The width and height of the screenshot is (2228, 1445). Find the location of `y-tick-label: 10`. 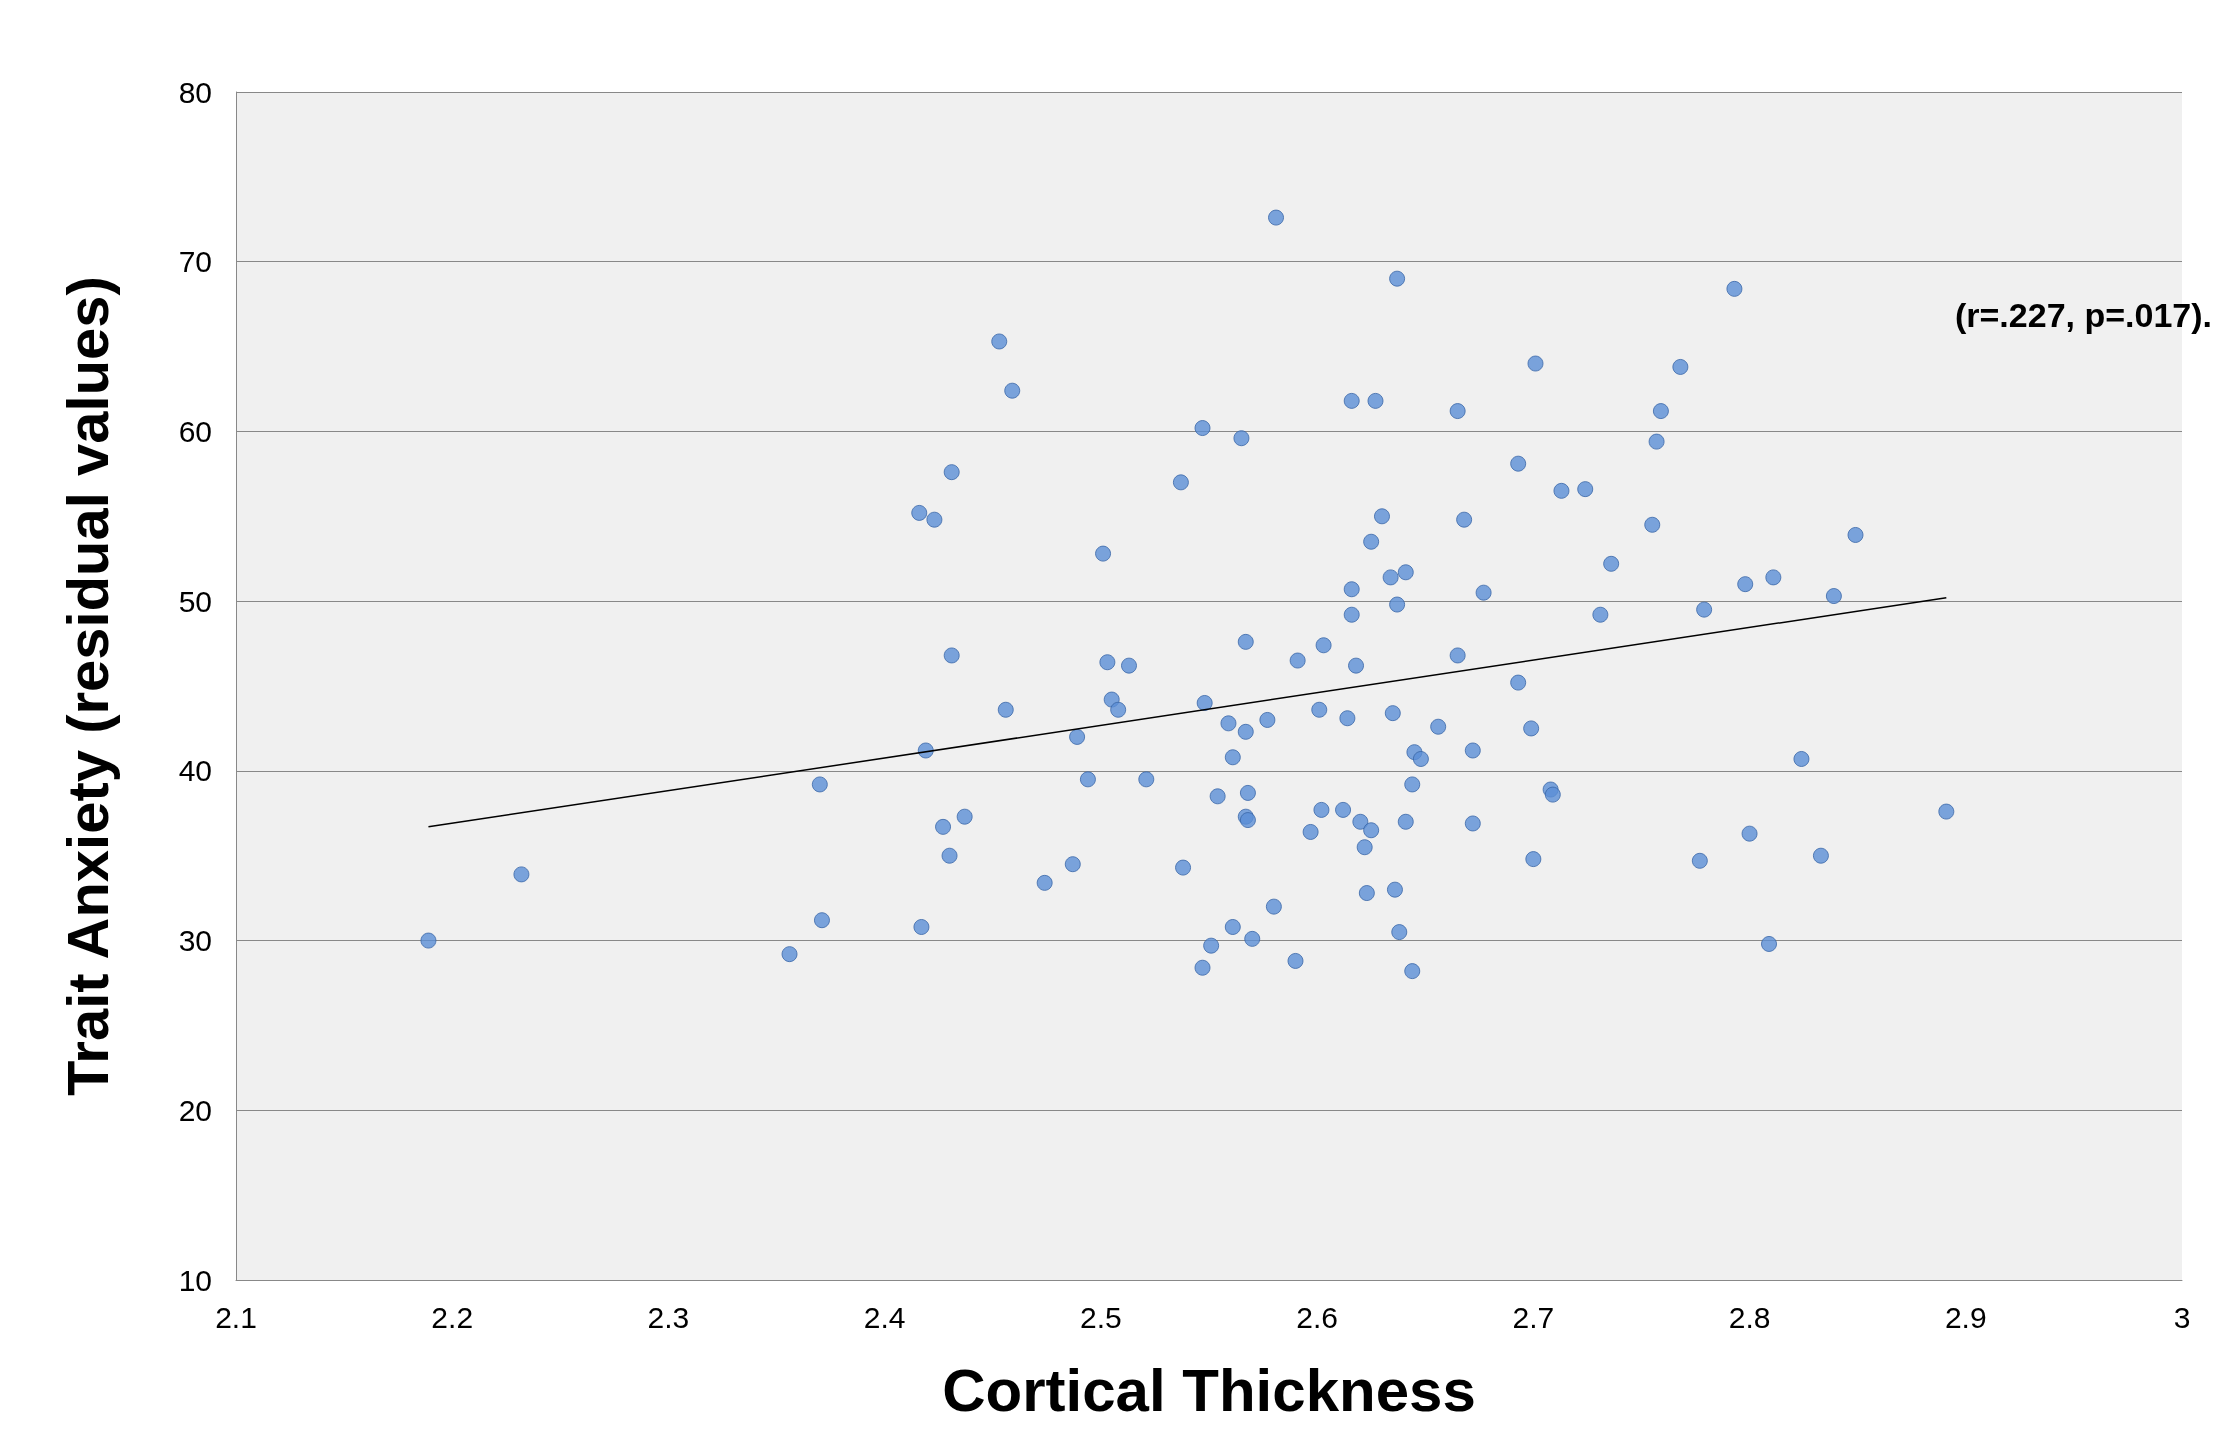

y-tick-label: 10 is located at coordinates (195, 1280).